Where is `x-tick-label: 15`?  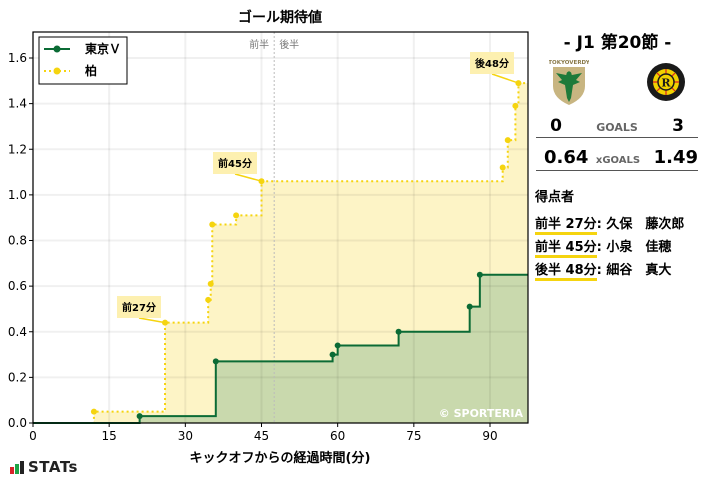 x-tick-label: 15 is located at coordinates (109, 436).